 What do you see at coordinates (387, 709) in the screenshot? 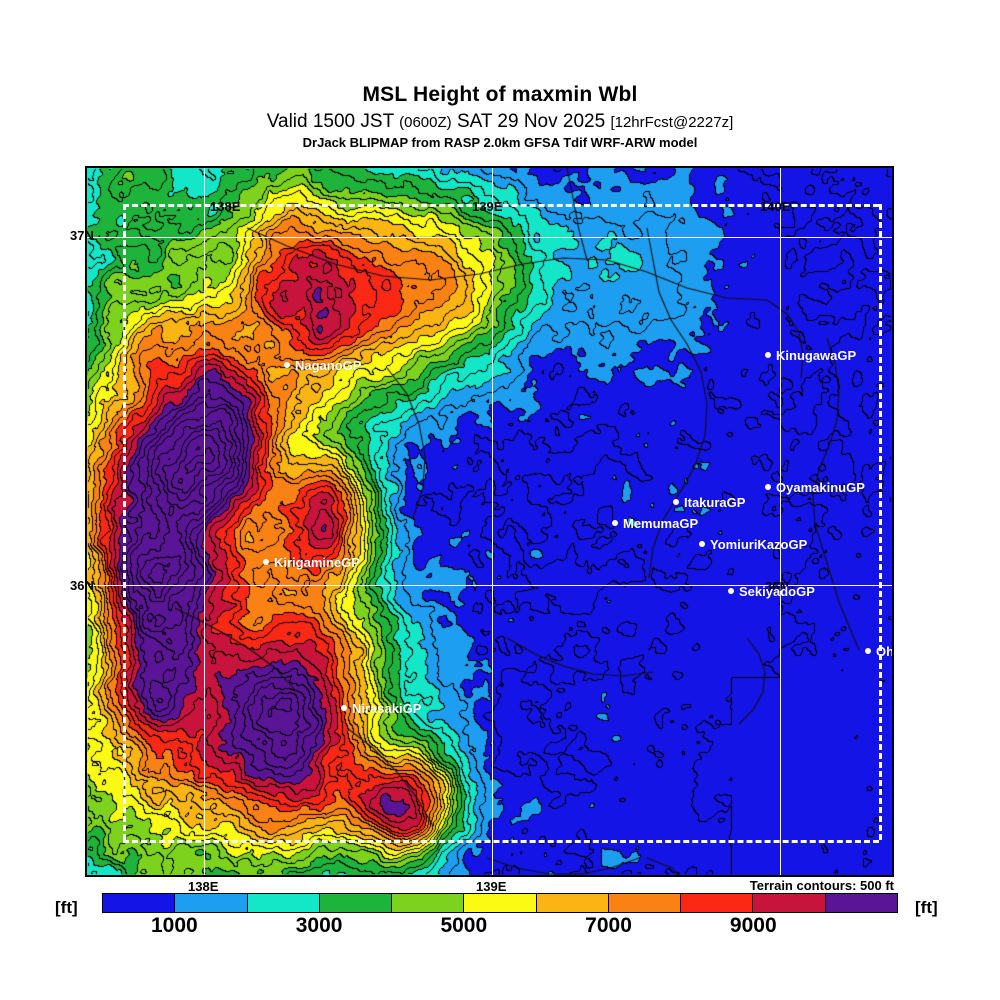
I see `station-label: NirasakiGP` at bounding box center [387, 709].